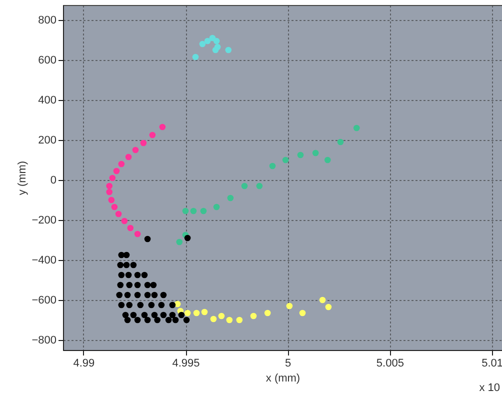 The width and height of the screenshot is (502, 401). I want to click on y-tick-label: −600, so click(44, 300).